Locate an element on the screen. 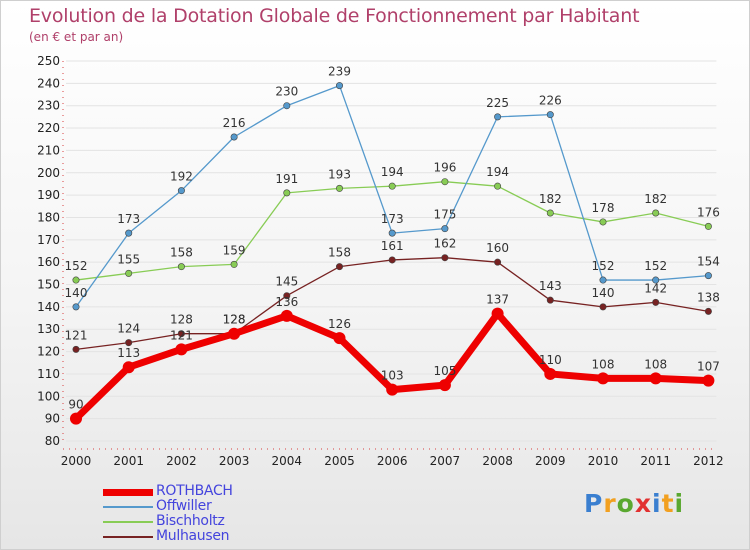 This screenshot has width=750, height=550. data-label: 105 is located at coordinates (444, 371).